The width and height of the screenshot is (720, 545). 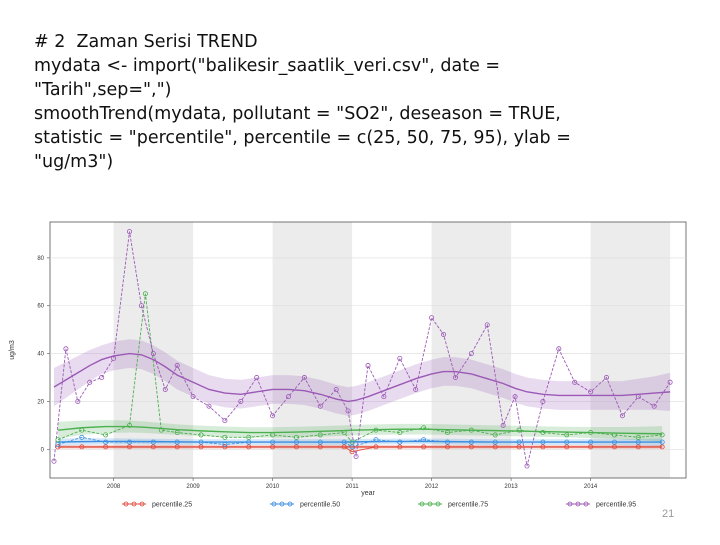 I want to click on x-tick-label: 2009, so click(x=193, y=487).